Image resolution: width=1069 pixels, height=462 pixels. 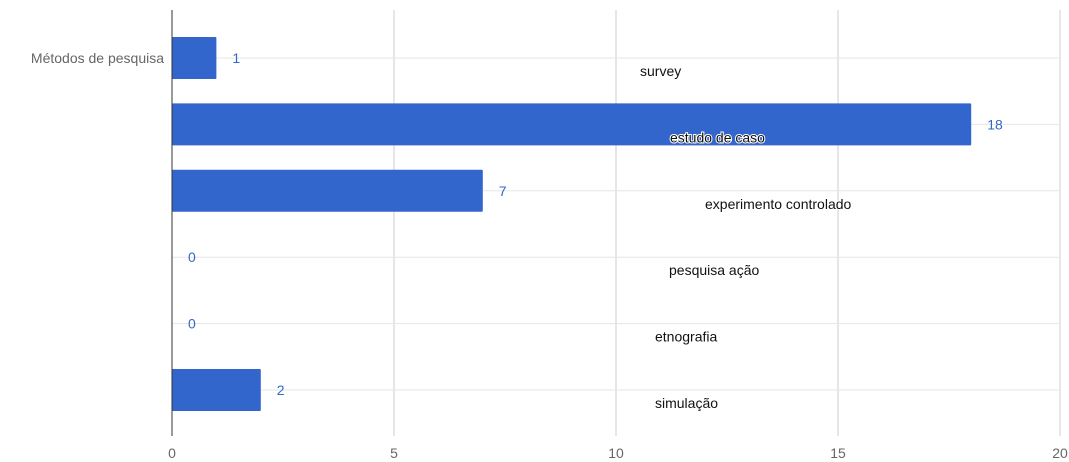 I want to click on data-label: 2, so click(x=281, y=390).